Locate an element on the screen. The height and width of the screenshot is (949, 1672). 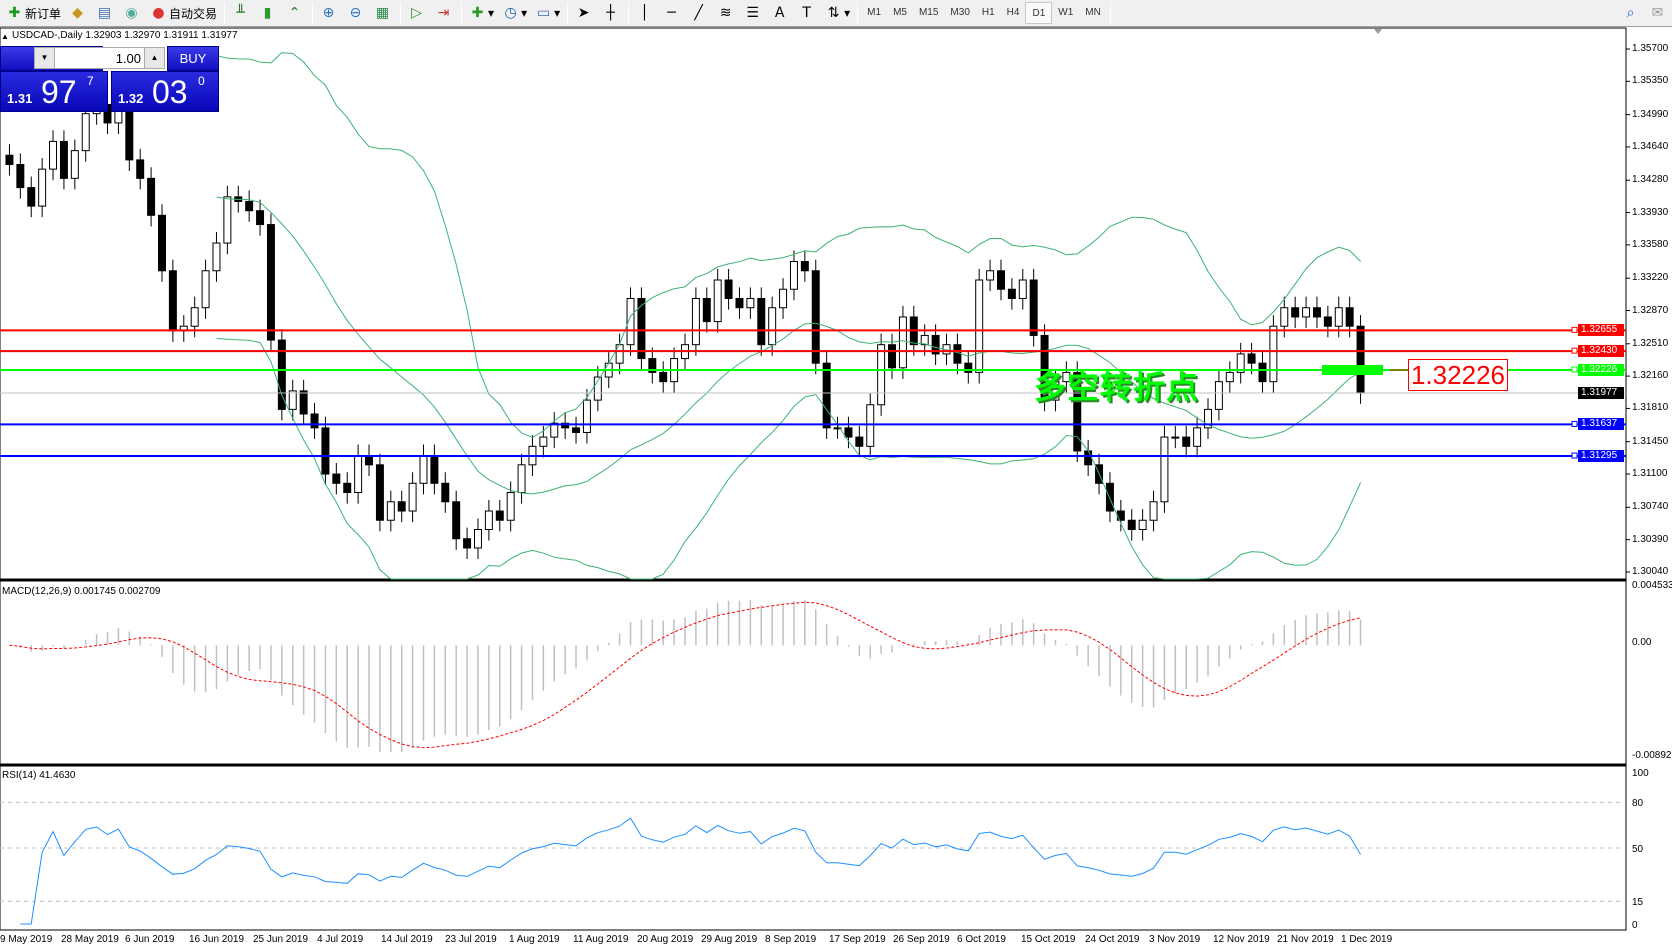
timeframe-h4: H4 is located at coordinates (1013, 12).